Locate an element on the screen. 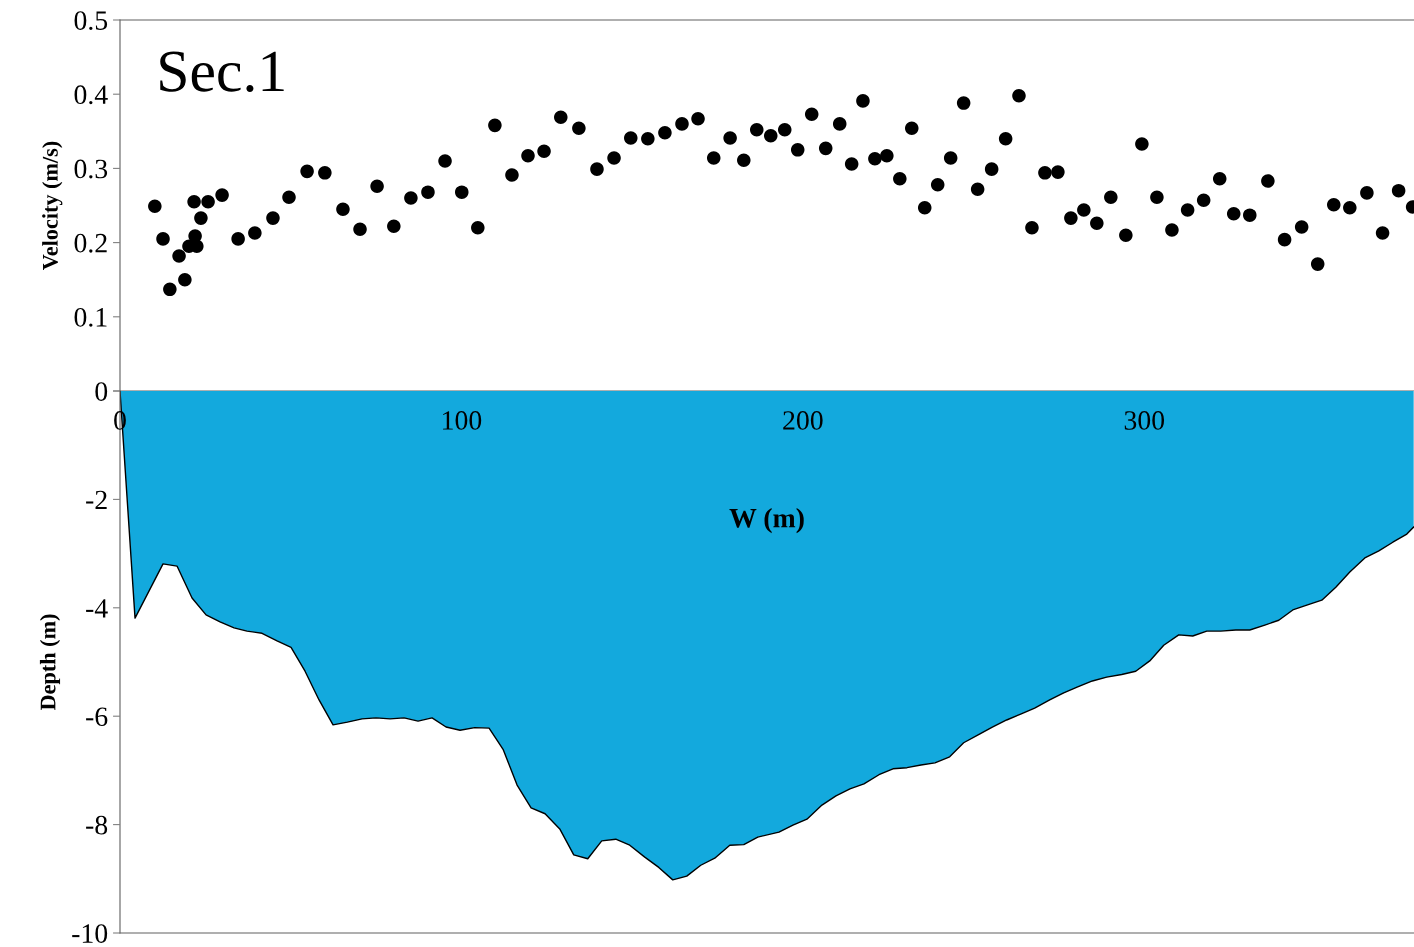 The width and height of the screenshot is (1414, 947). x-tick-label: 100 is located at coordinates (462, 420).